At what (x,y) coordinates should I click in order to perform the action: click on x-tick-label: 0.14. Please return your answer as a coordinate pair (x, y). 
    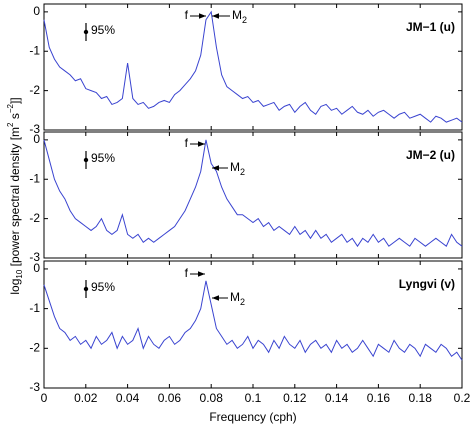
    Looking at the image, I should click on (337, 398).